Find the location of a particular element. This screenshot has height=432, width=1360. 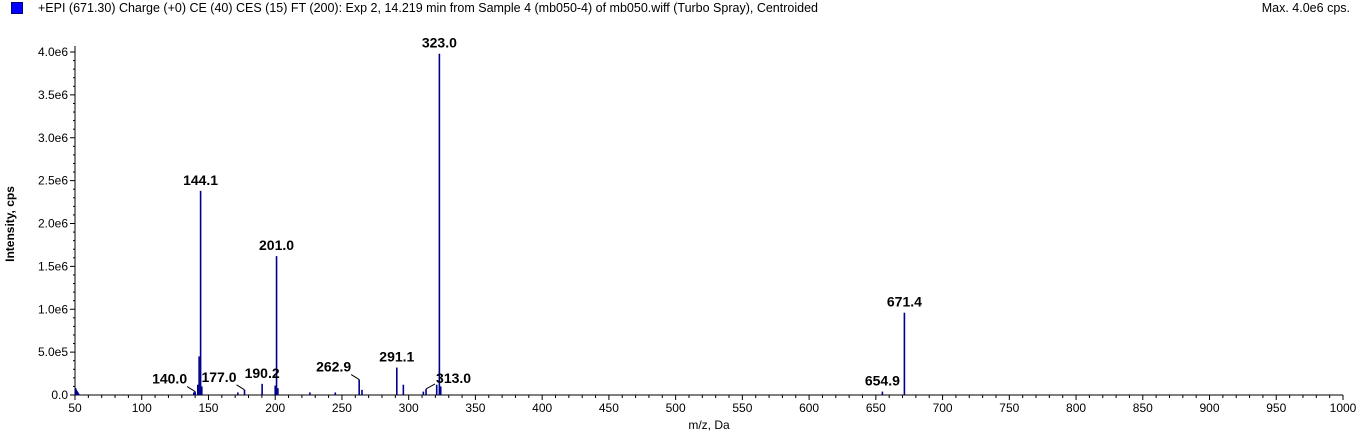

x-tick-label: 850 is located at coordinates (1143, 408).